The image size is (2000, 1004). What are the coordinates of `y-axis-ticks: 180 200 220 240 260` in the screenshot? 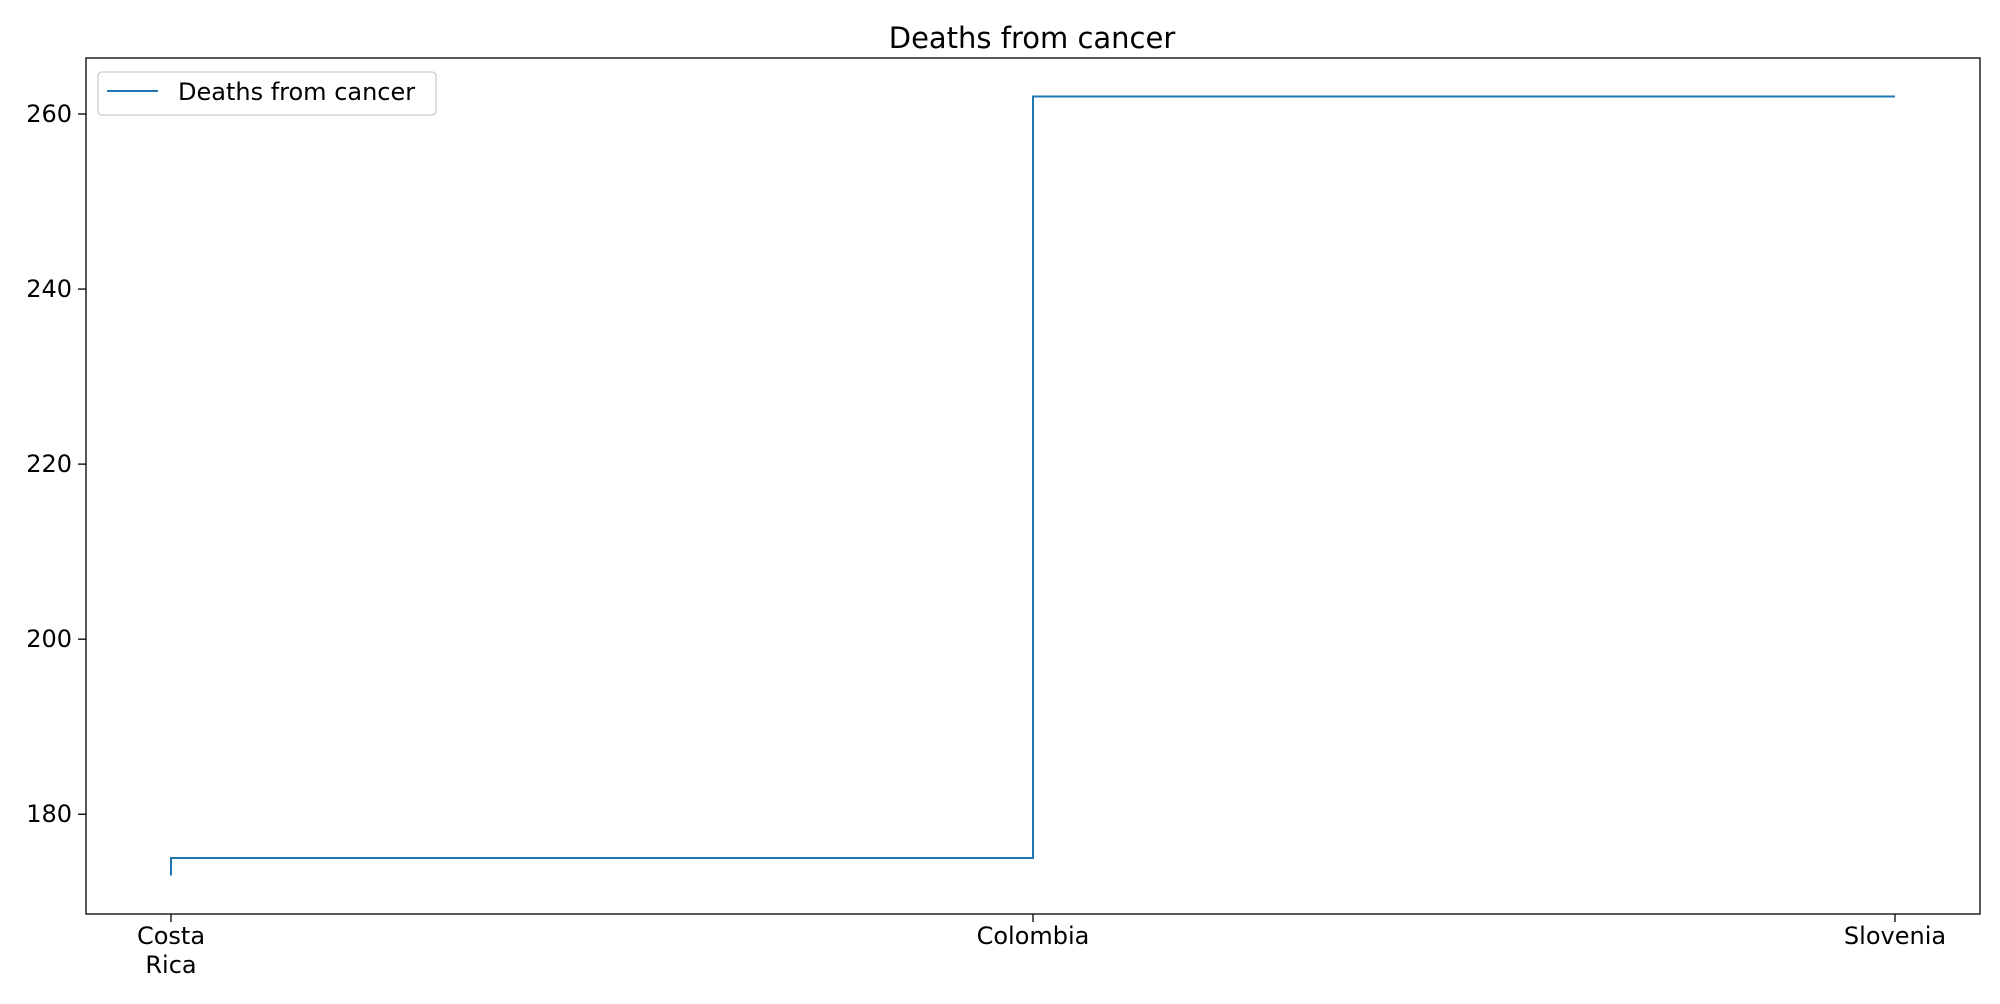 It's located at (56, 464).